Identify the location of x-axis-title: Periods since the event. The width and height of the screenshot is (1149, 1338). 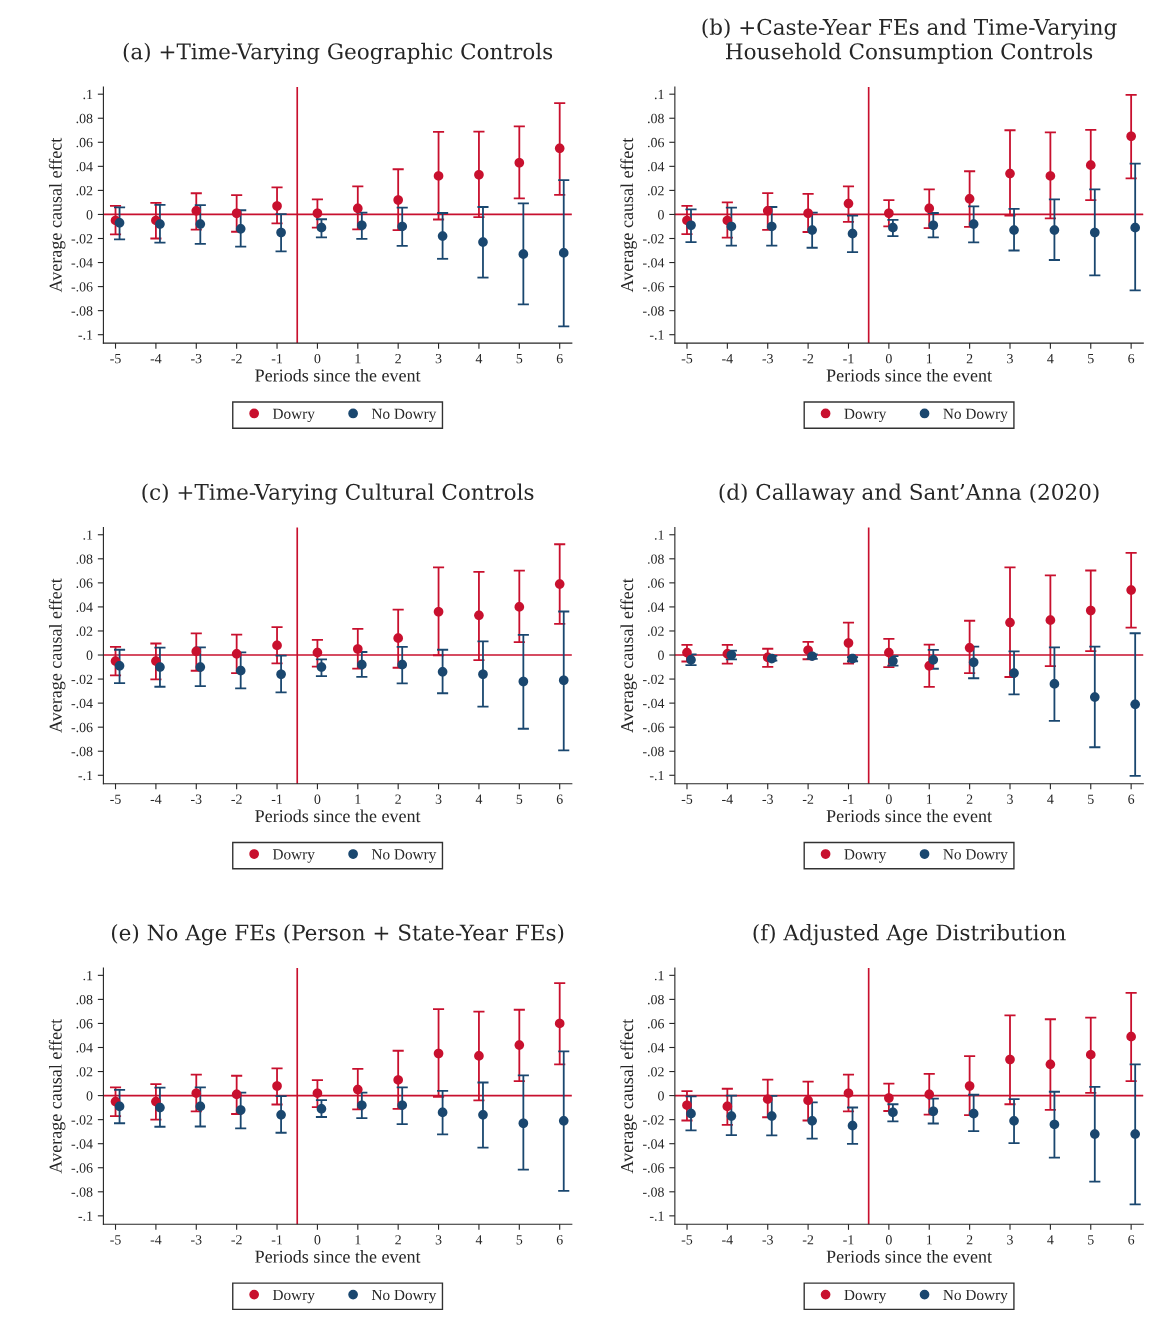
(338, 1256).